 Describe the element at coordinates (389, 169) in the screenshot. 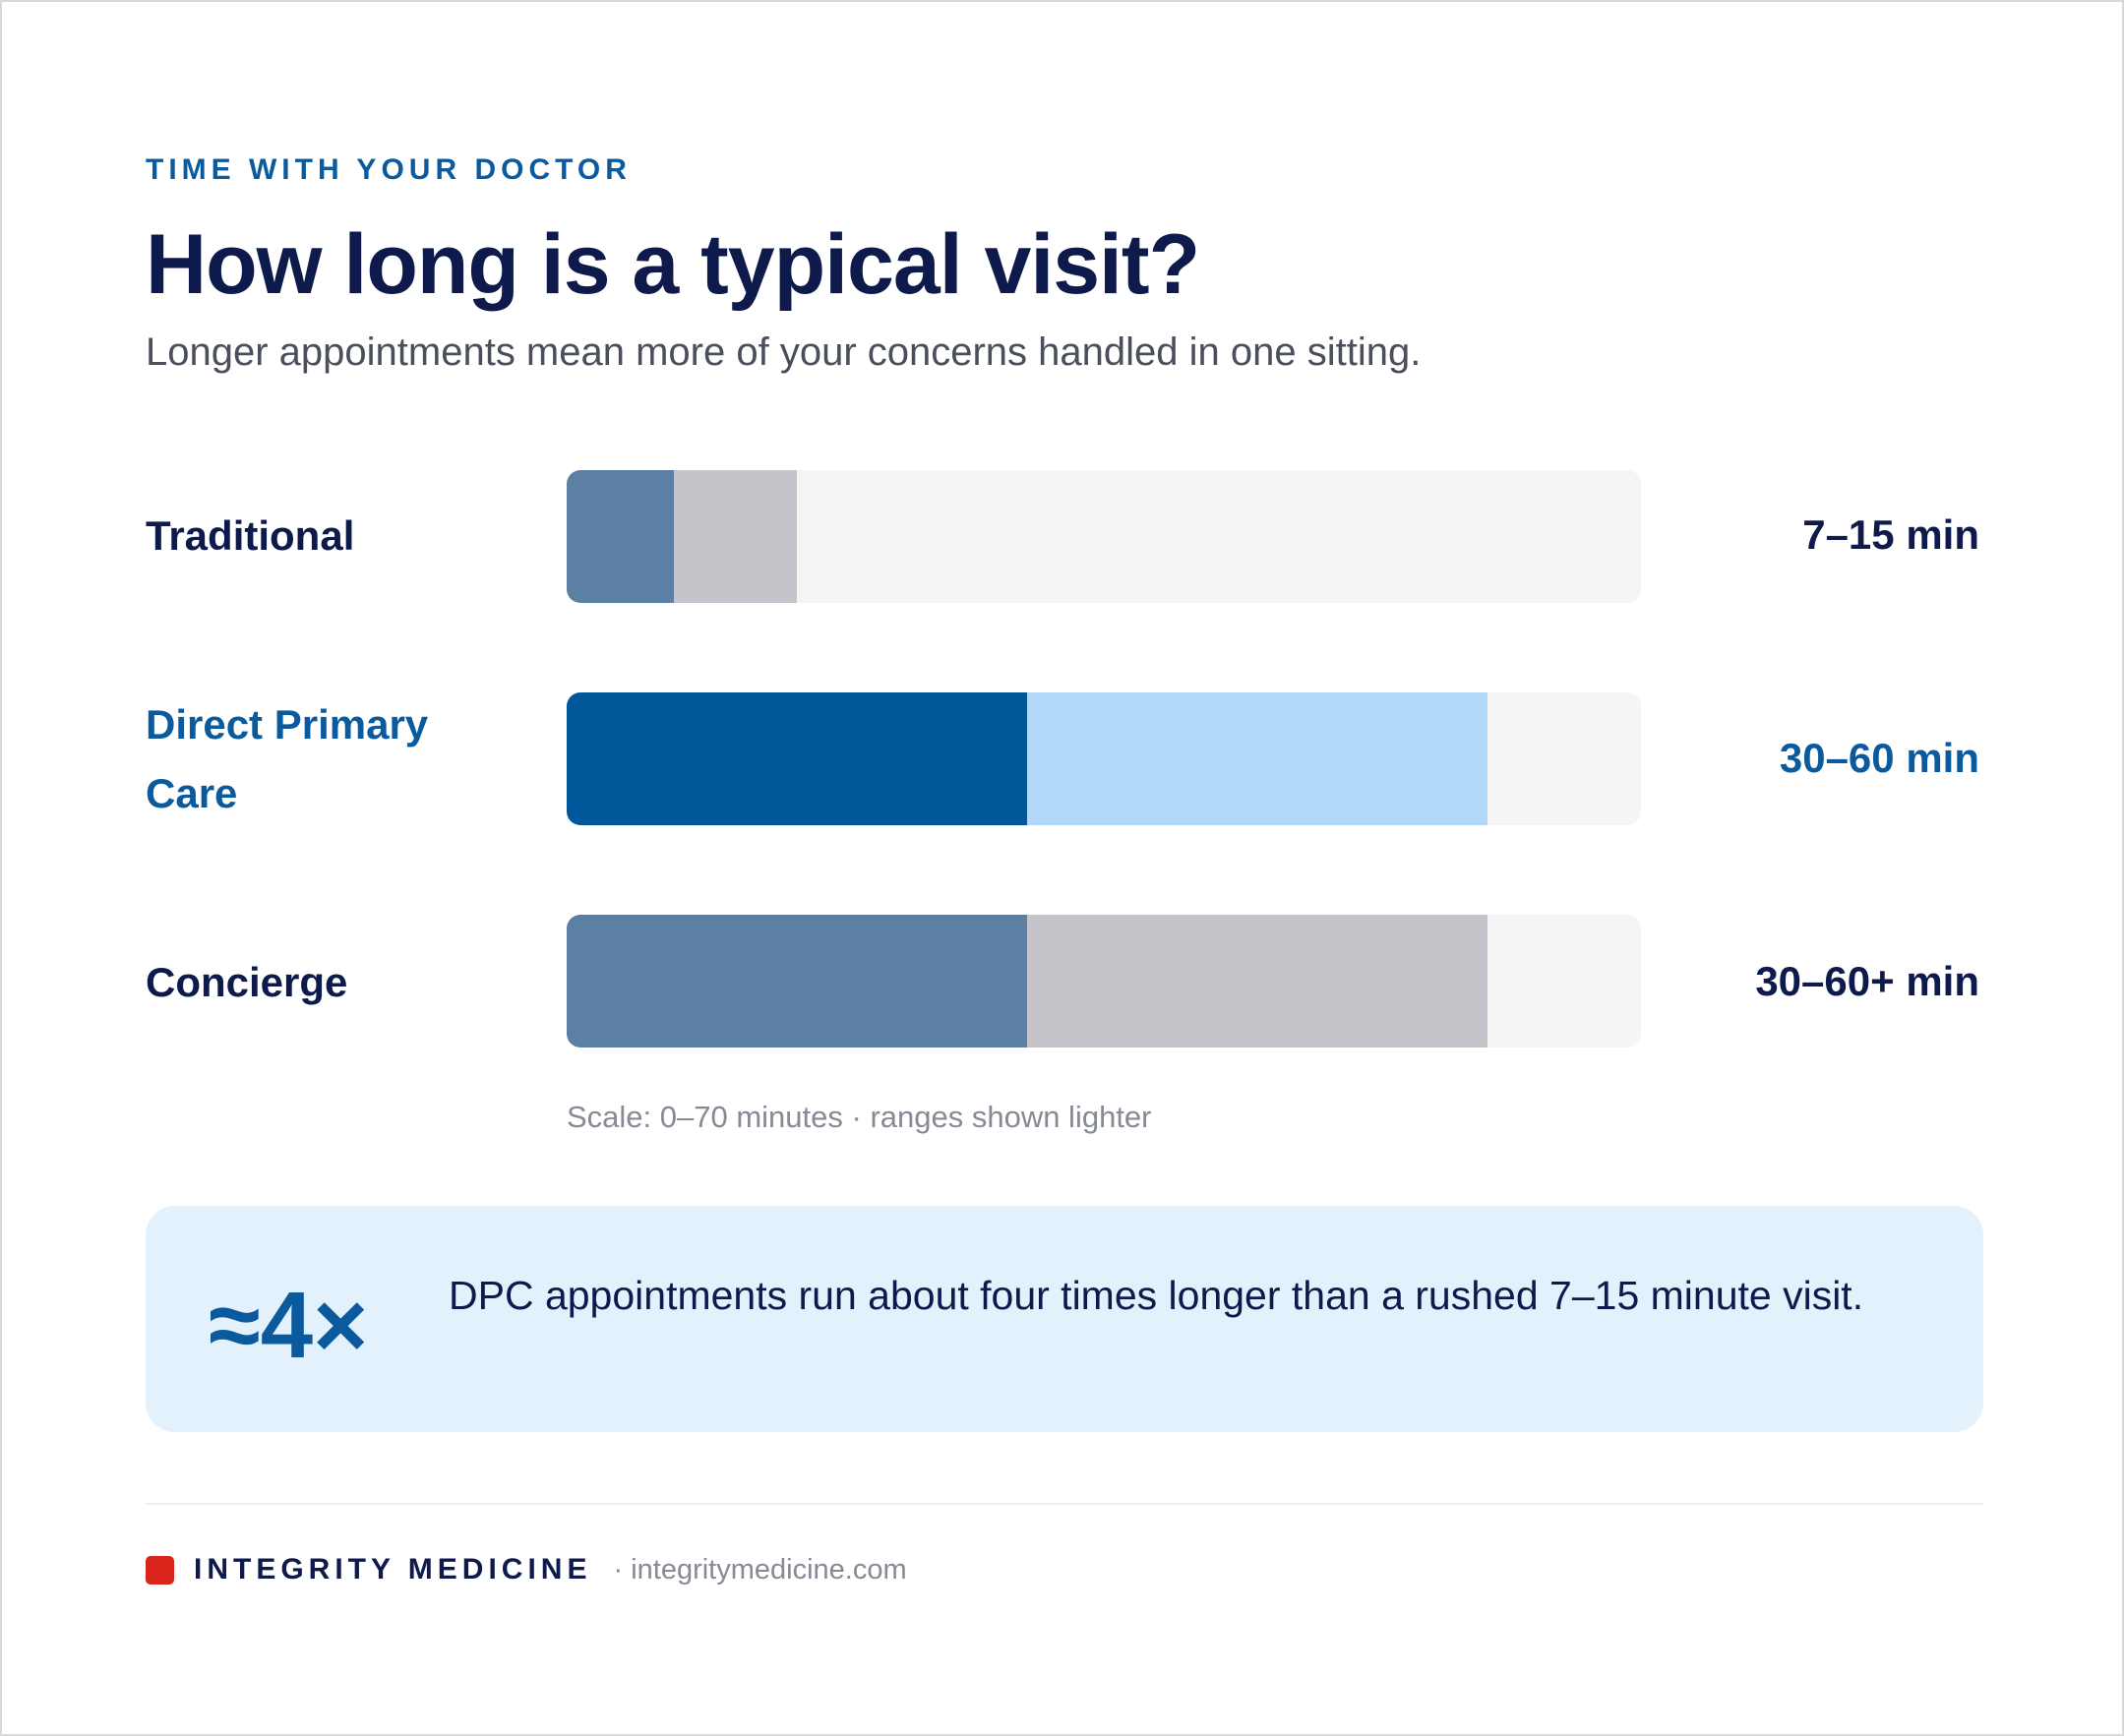

I see `eyebrow-label: TIME WITH YOUR DOCTOR` at that location.